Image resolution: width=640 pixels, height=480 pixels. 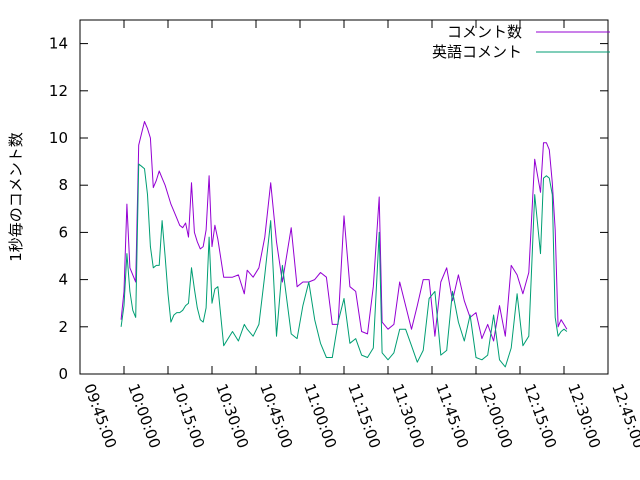 What do you see at coordinates (496, 415) in the screenshot?
I see `x-tick-label-9: 12:00:00` at bounding box center [496, 415].